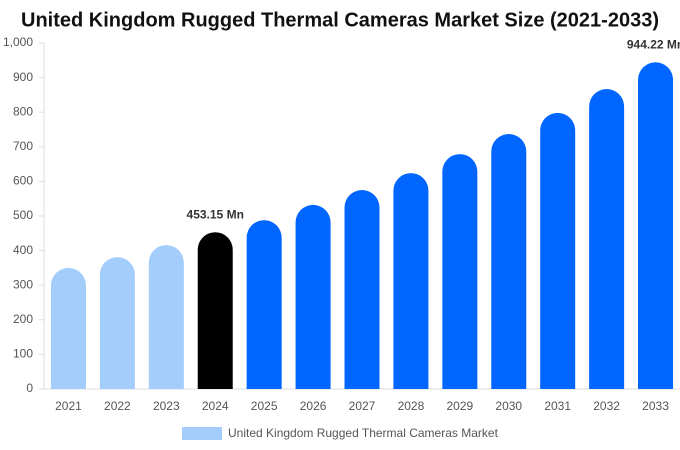  Describe the element at coordinates (459, 406) in the screenshot. I see `x-tick-label: 2029` at that location.